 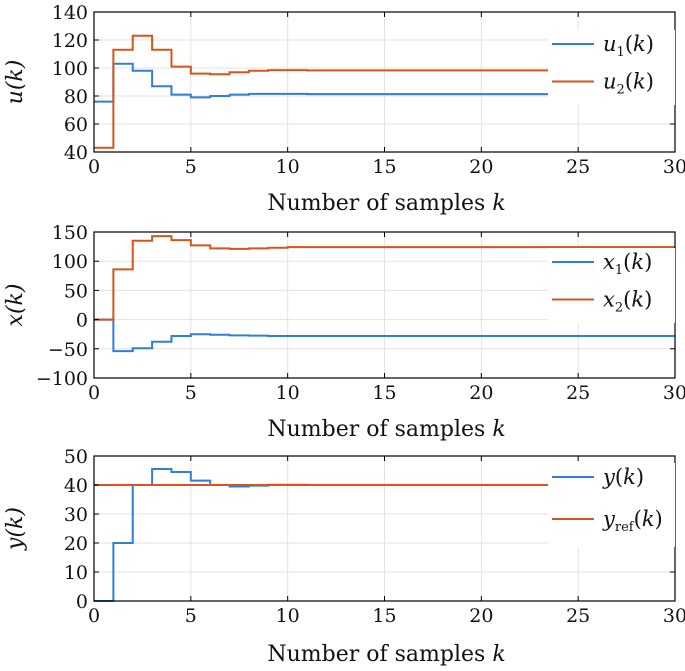 I want to click on legend-label: u1(k), so click(x=628, y=46).